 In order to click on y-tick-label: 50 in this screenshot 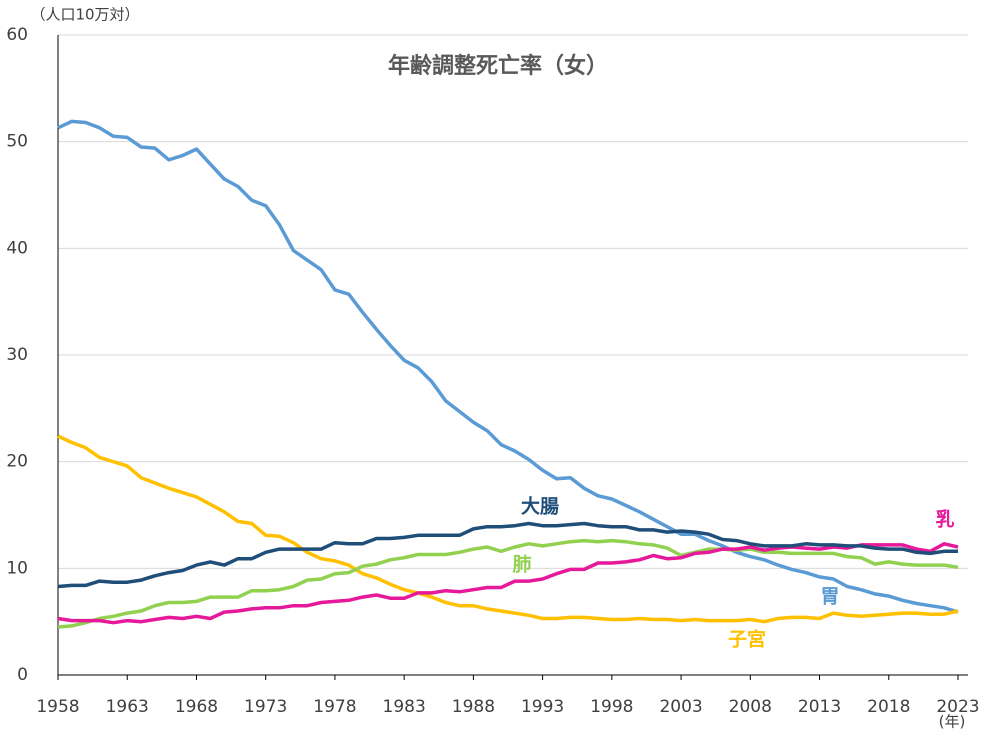, I will do `click(17, 142)`.